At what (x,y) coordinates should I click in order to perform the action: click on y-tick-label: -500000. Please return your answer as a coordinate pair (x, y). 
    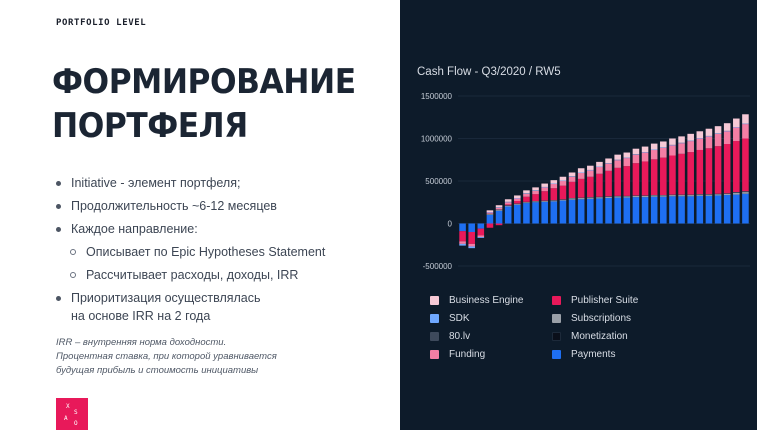
    Looking at the image, I should click on (438, 266).